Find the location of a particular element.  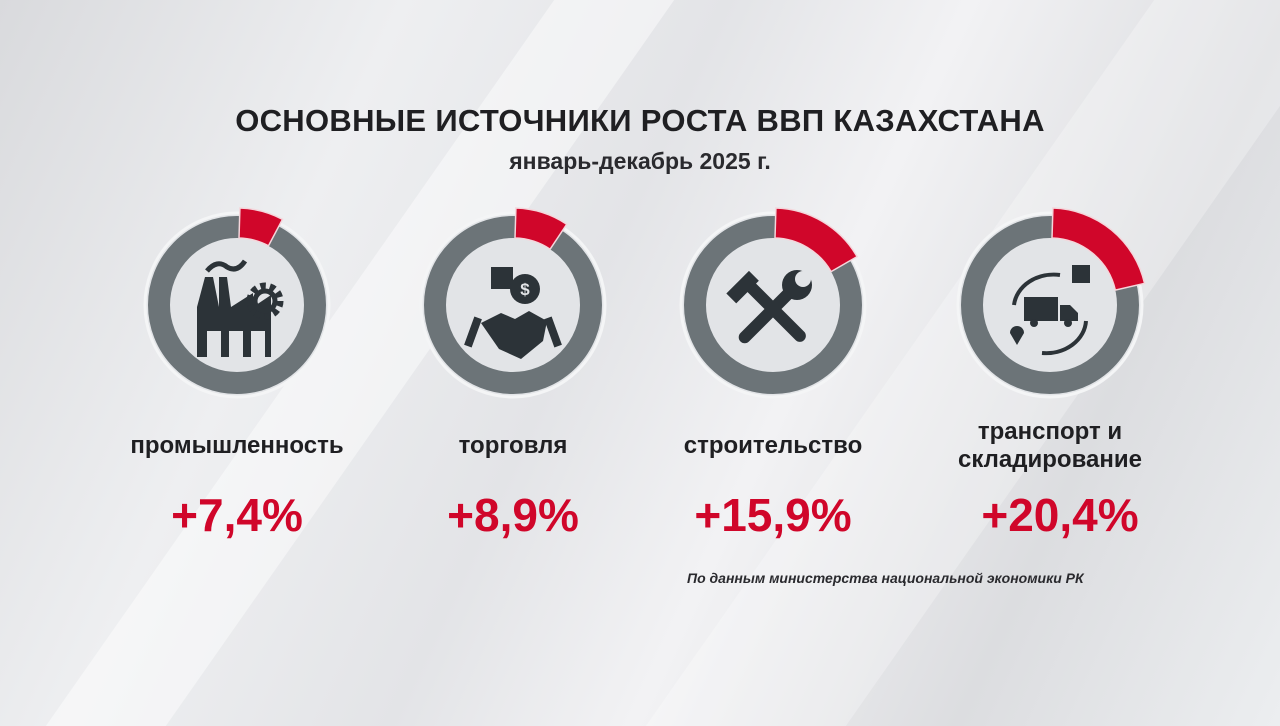

chart-subtitle: январь-декабрь 2025 г. is located at coordinates (640, 161).